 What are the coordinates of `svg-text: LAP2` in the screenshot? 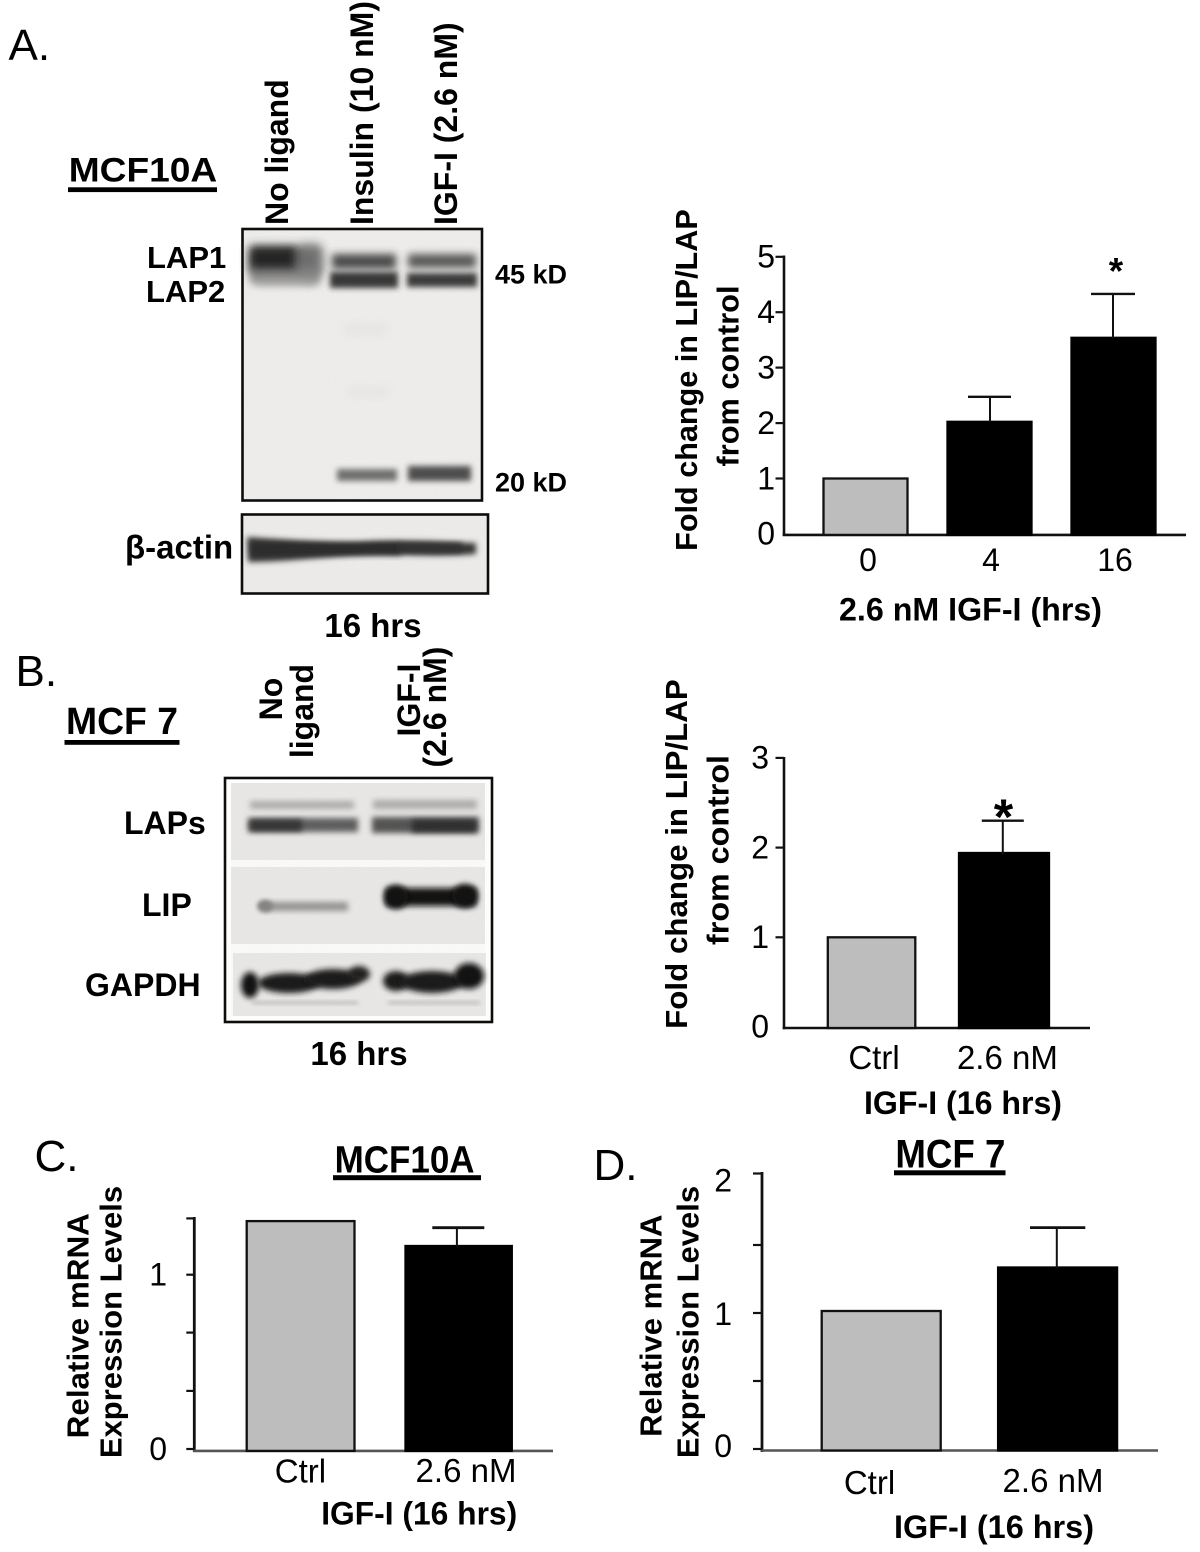 It's located at (185, 291).